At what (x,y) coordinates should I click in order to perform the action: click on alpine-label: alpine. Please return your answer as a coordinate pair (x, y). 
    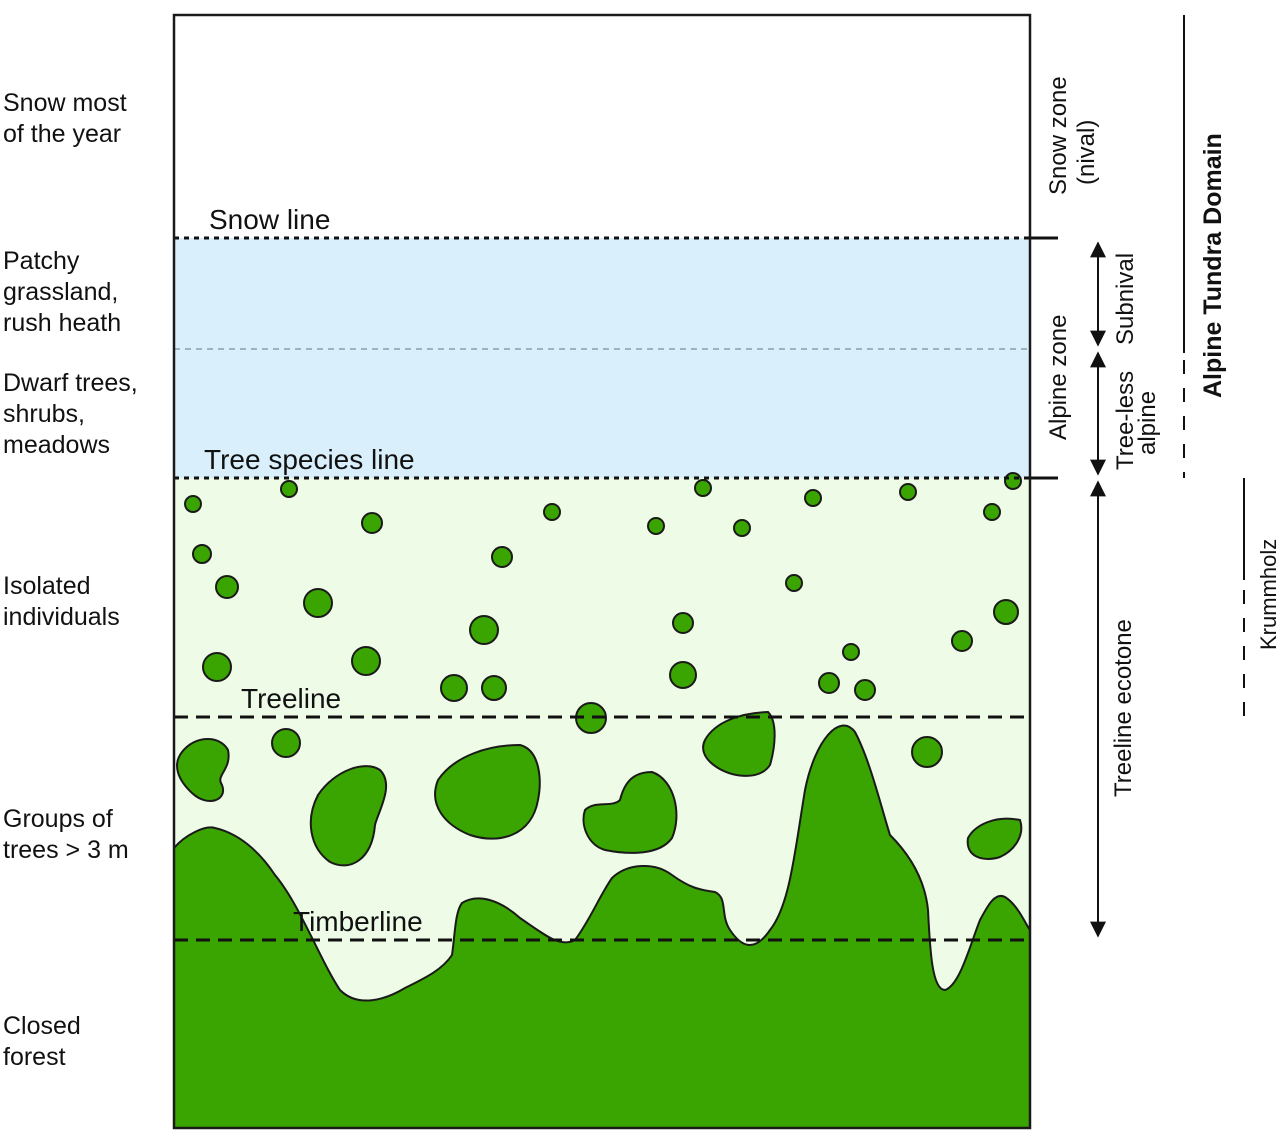
    Looking at the image, I should click on (1147, 423).